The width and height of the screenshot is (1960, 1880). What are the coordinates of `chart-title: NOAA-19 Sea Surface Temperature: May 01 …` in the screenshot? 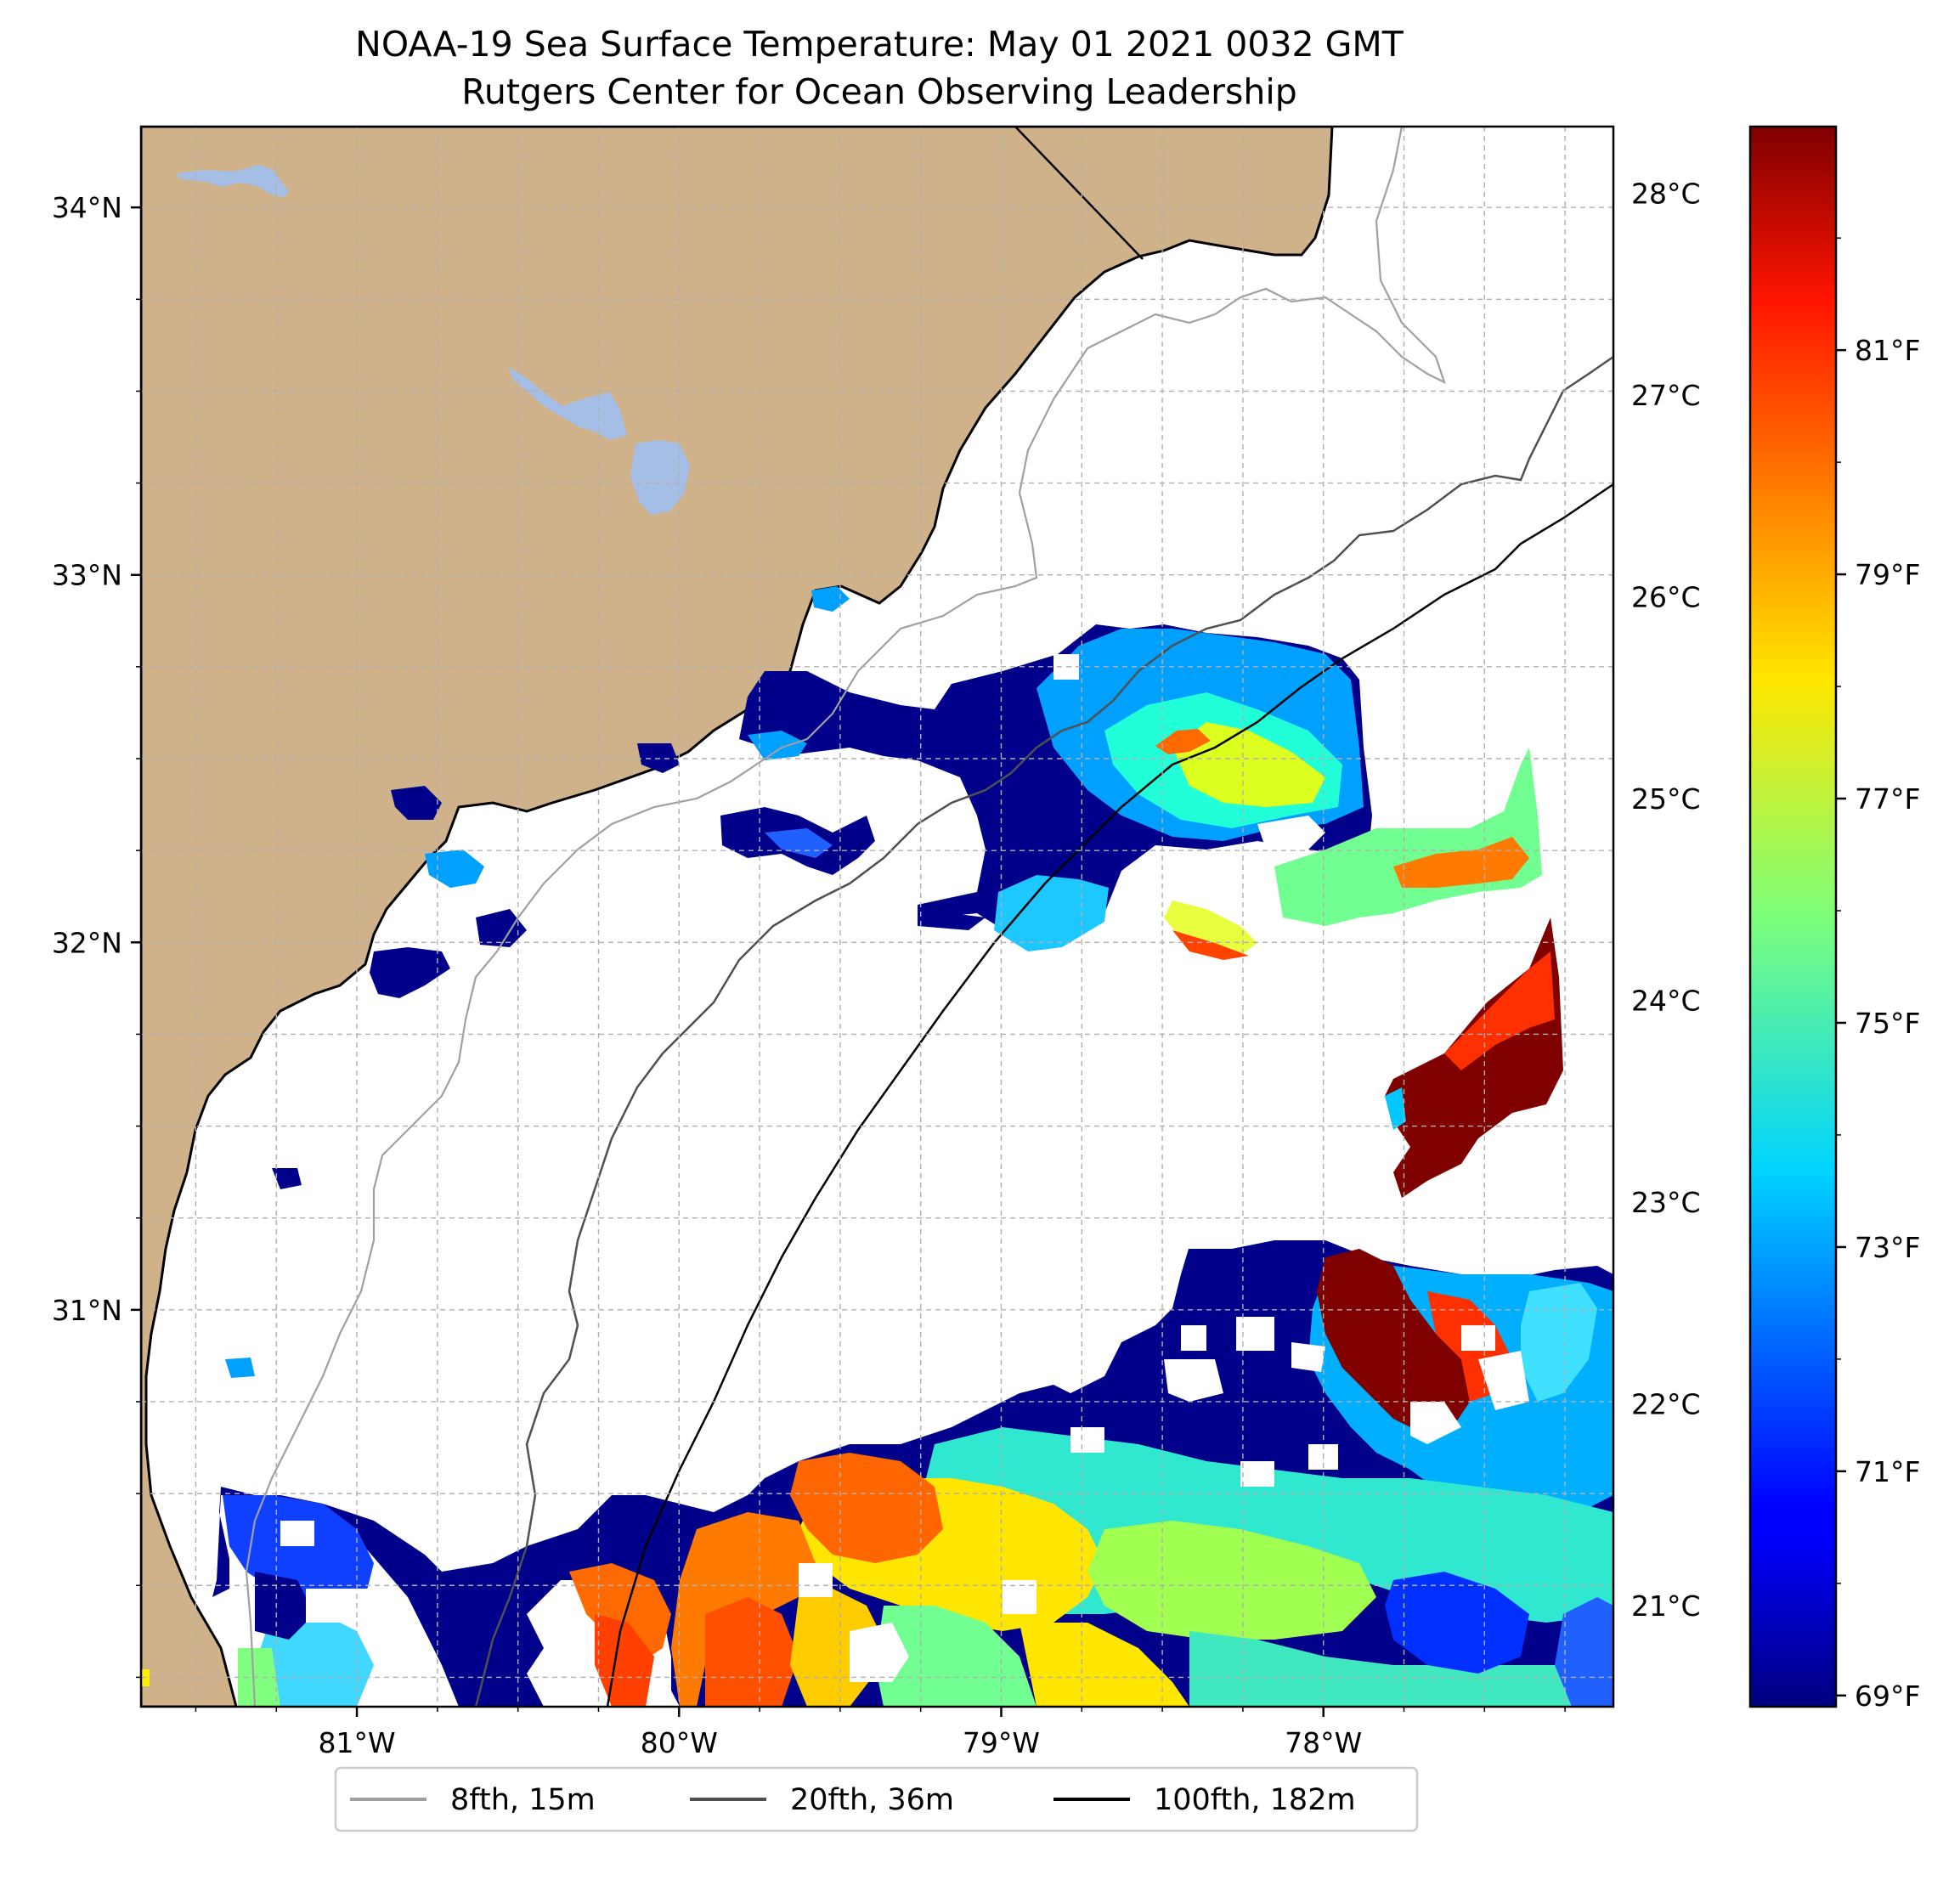 It's located at (880, 45).